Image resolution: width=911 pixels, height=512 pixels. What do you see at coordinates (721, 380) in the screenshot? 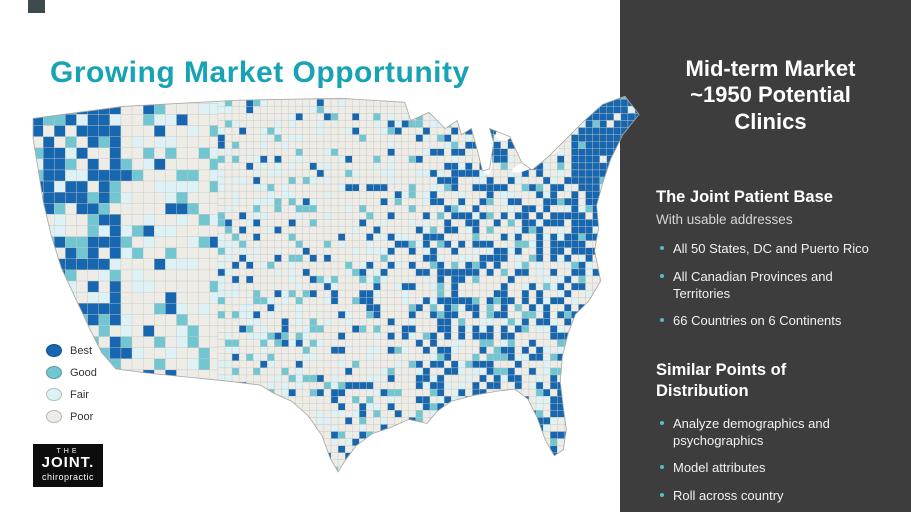
I see `section-title-distribution: Similar Points of Distribution` at bounding box center [721, 380].